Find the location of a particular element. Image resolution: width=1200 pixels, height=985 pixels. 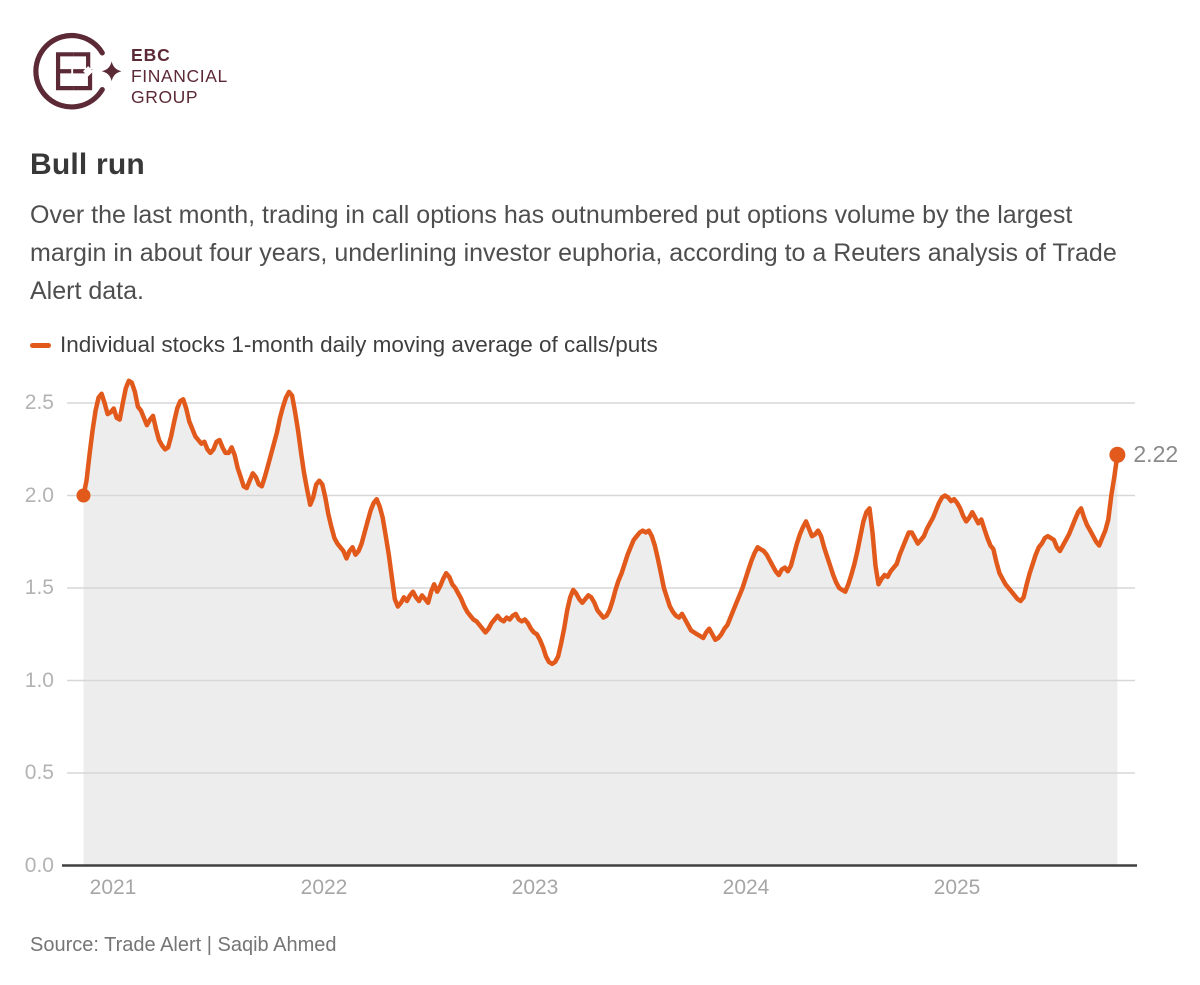

x-axis-label-2024: 2024 is located at coordinates (746, 887).